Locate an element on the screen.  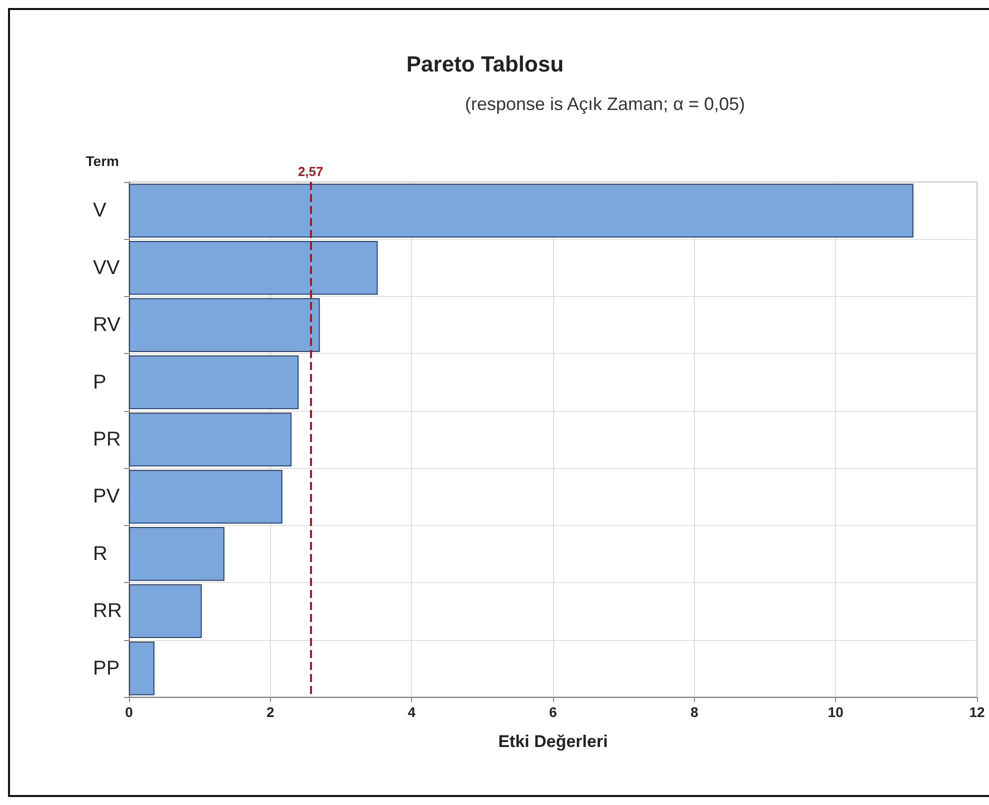
x-tick-label: 4 is located at coordinates (412, 712).